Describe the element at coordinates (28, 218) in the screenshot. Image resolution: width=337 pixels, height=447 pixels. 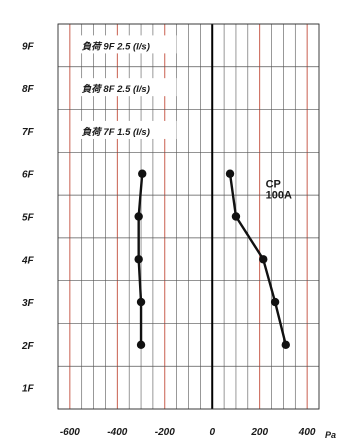
I see `floor-label-5f: 5F` at that location.